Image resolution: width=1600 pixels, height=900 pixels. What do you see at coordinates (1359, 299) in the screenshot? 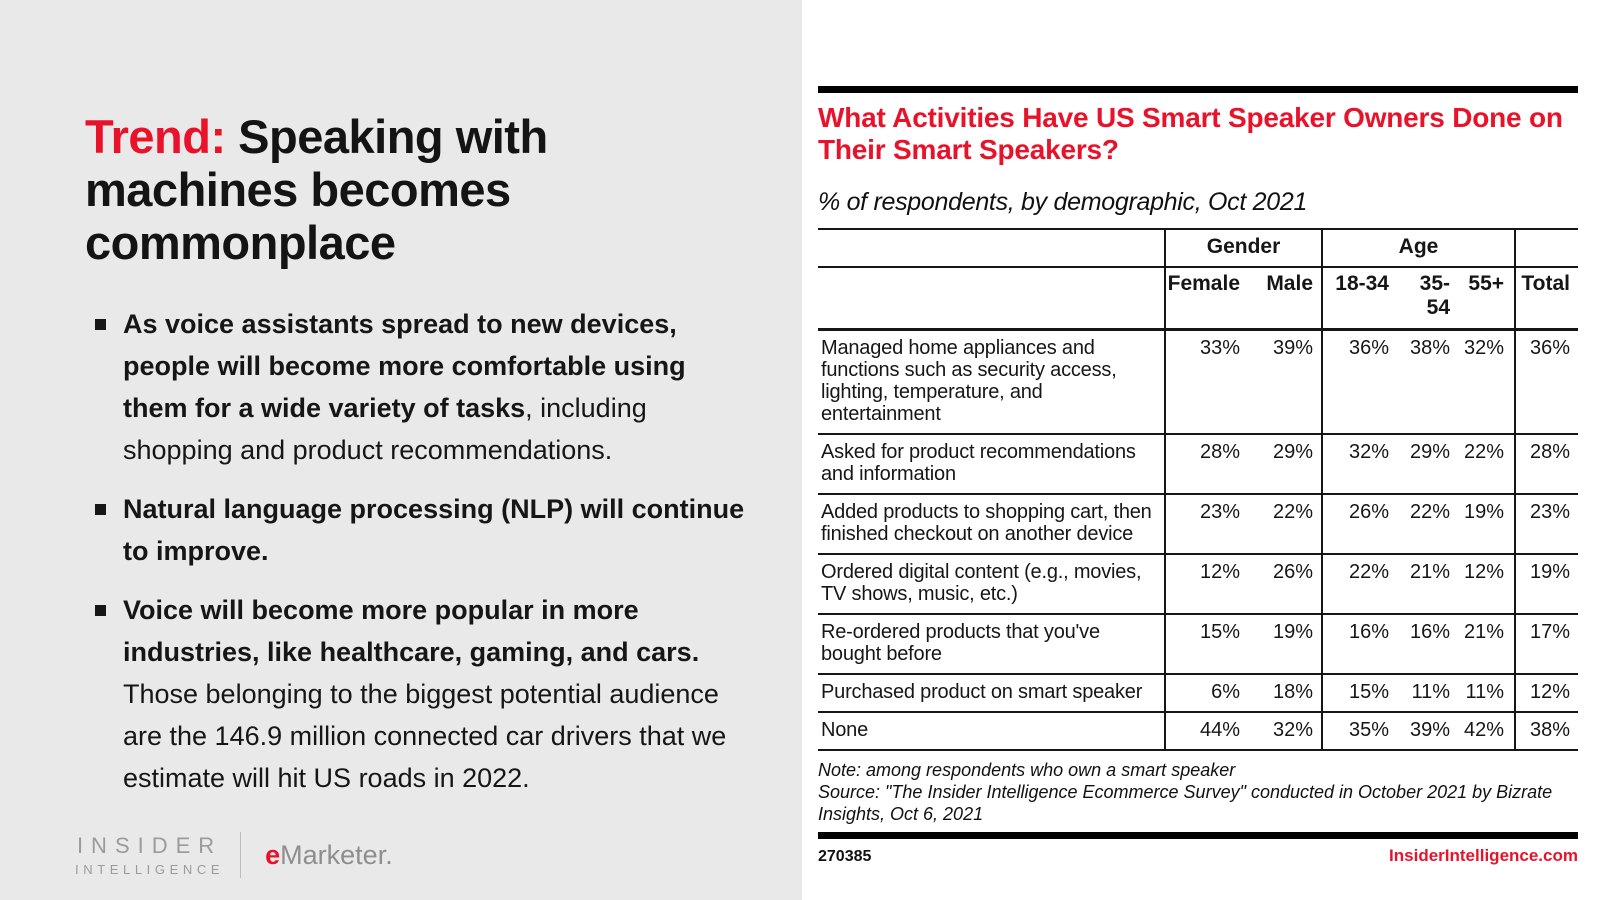
I see `col-header-18-34: 18-34` at bounding box center [1359, 299].